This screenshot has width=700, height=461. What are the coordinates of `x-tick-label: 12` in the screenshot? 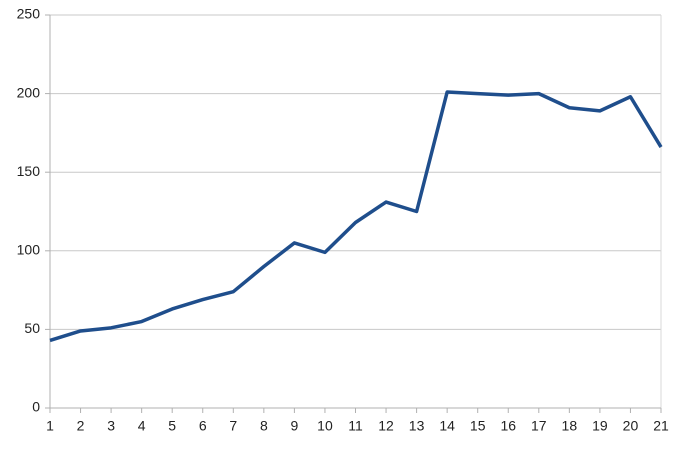 It's located at (386, 426).